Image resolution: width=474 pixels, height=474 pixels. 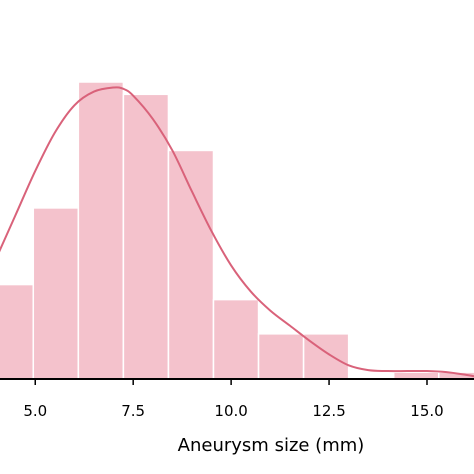 I want to click on x-tick-label-0: 5.0, so click(x=35, y=411).